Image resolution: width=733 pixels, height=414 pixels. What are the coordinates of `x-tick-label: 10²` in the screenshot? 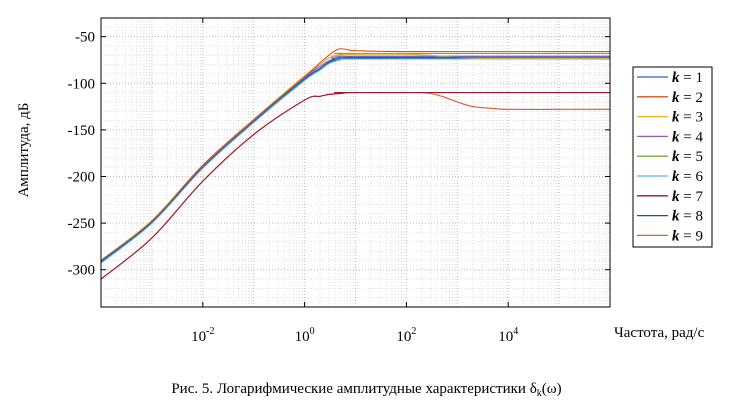 It's located at (406, 335).